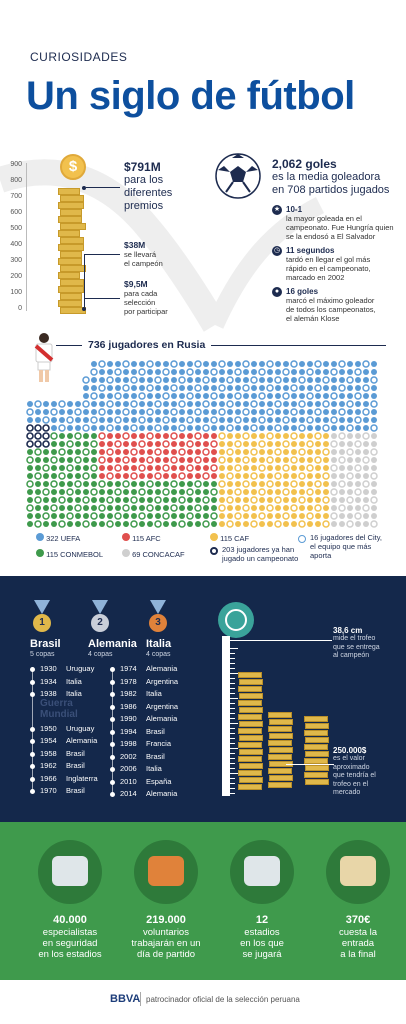 The width and height of the screenshot is (406, 1024). What do you see at coordinates (262, 932) in the screenshot?
I see `text-line: estadios` at bounding box center [262, 932].